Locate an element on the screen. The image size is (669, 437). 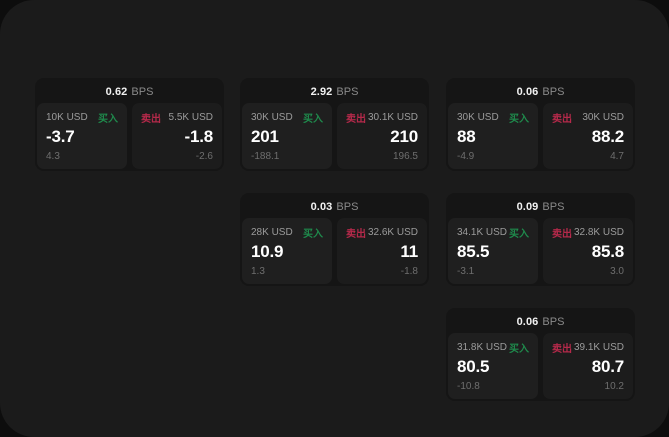
sell-panel: 卖出 5.5K USD -1.8 -2.6 is located at coordinates (177, 136).